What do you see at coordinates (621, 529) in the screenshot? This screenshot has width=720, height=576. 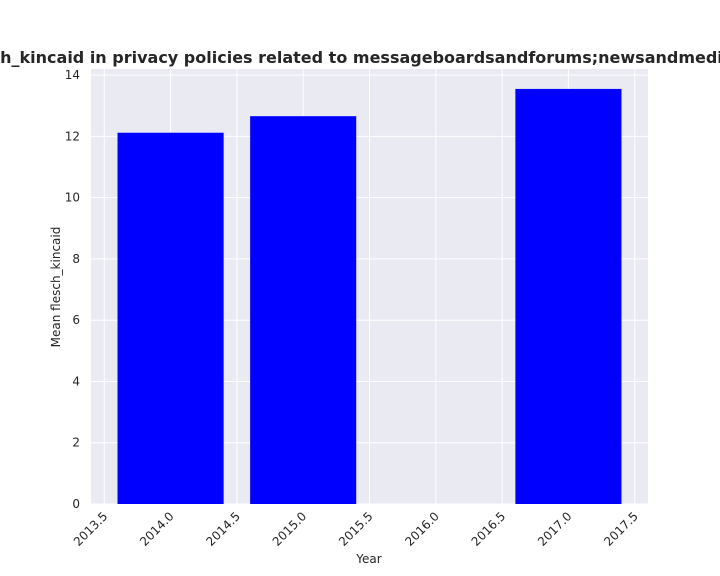 I see `x-tick-label: 2017.5` at bounding box center [621, 529].